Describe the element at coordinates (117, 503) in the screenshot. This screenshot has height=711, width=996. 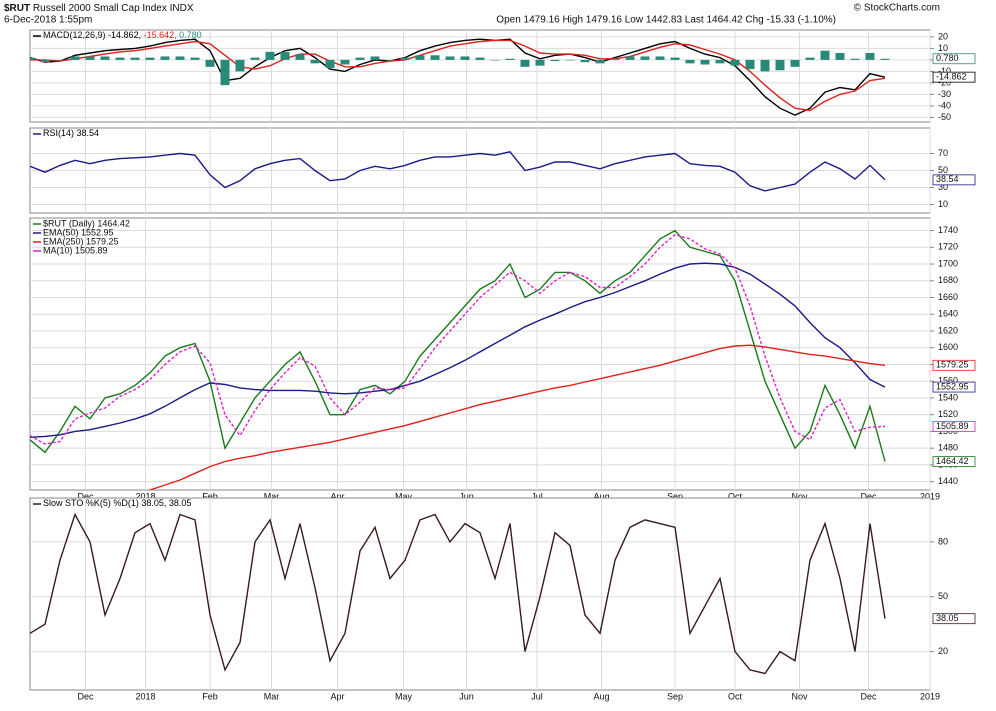
I see `legend-label: Slow STO %K(5) %D(1) 38.05, 38.05` at that location.